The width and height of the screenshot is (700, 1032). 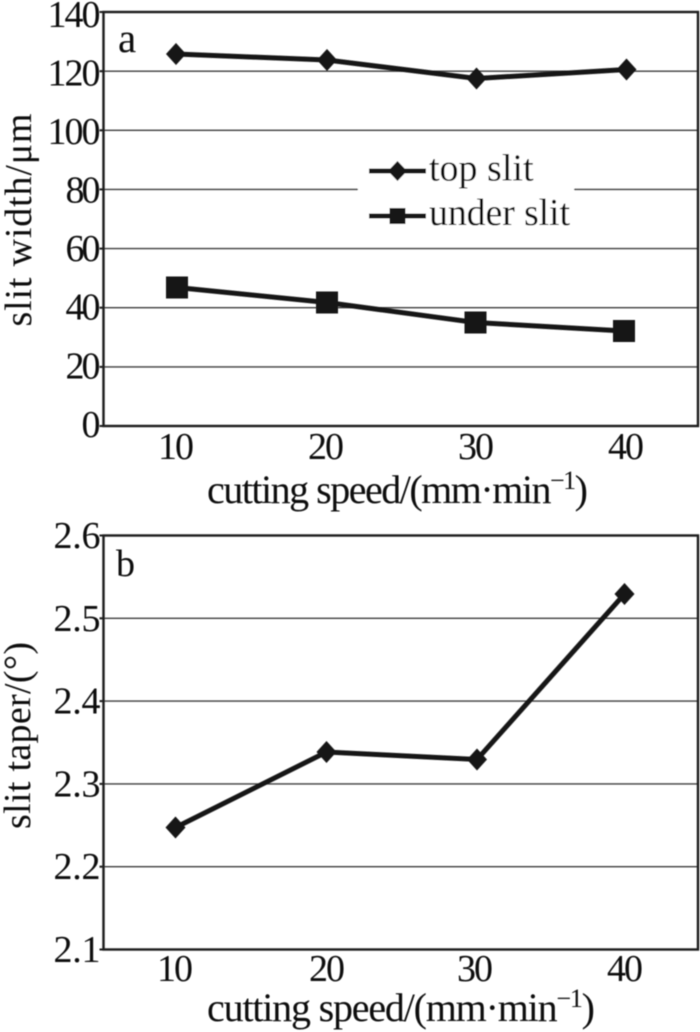 What do you see at coordinates (77, 702) in the screenshot?
I see `svg-text: 2.4` at bounding box center [77, 702].